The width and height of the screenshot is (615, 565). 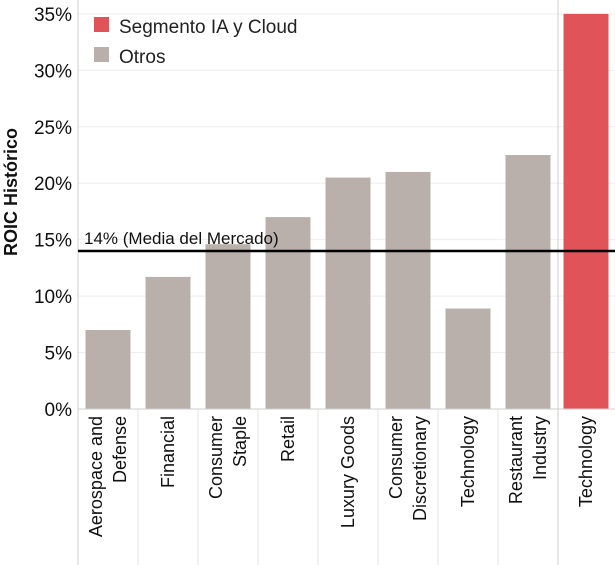 I want to click on y-tick-label: 25%, so click(x=53, y=128).